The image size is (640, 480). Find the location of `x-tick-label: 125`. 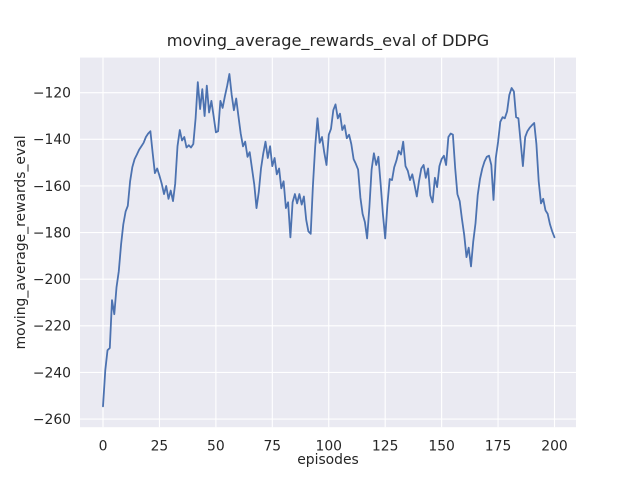

x-tick-label: 125 is located at coordinates (385, 447).